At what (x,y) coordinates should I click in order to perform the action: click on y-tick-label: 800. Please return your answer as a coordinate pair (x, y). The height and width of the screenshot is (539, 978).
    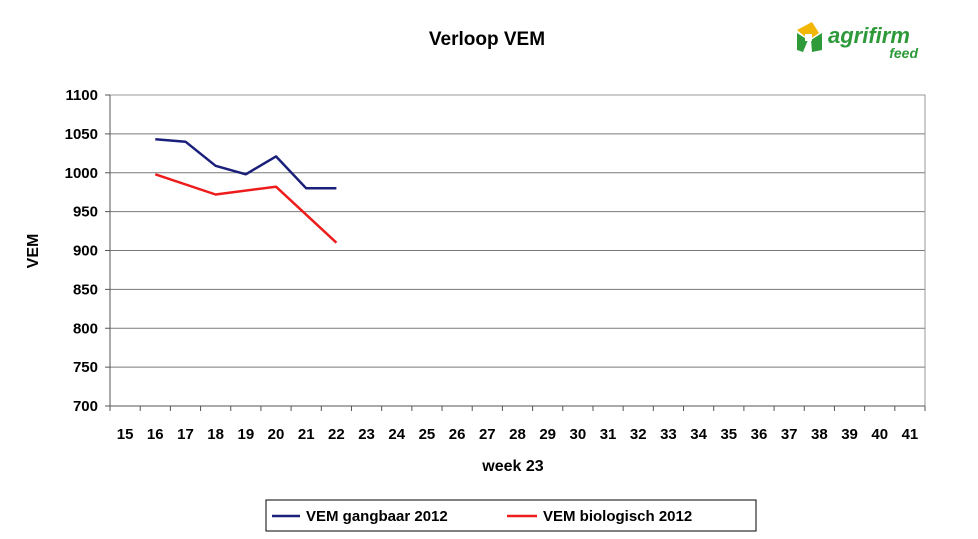
    Looking at the image, I should click on (85, 328).